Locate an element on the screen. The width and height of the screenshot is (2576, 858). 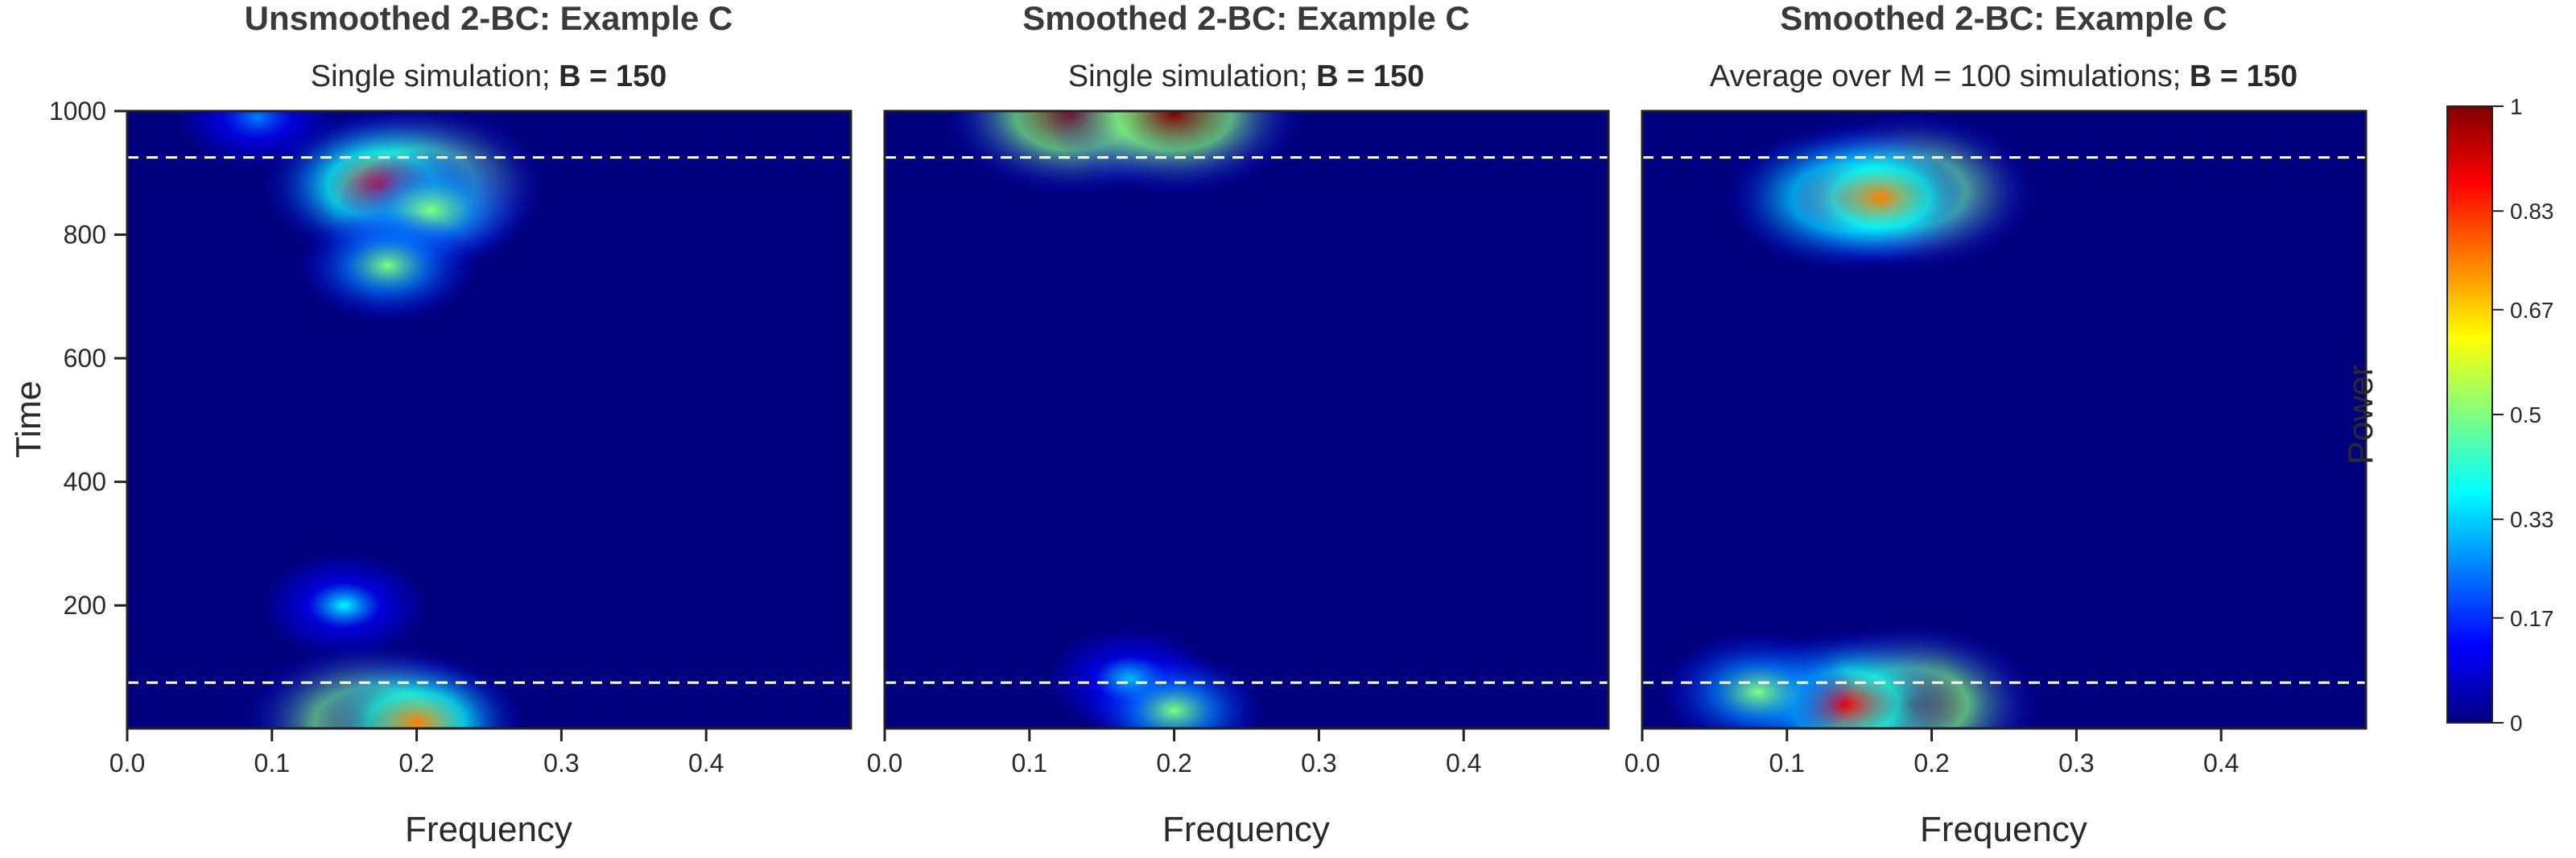
panel-2-x-axis: 0.0 0.1 0.2 0.3 0.4 is located at coordinates (1174, 753).